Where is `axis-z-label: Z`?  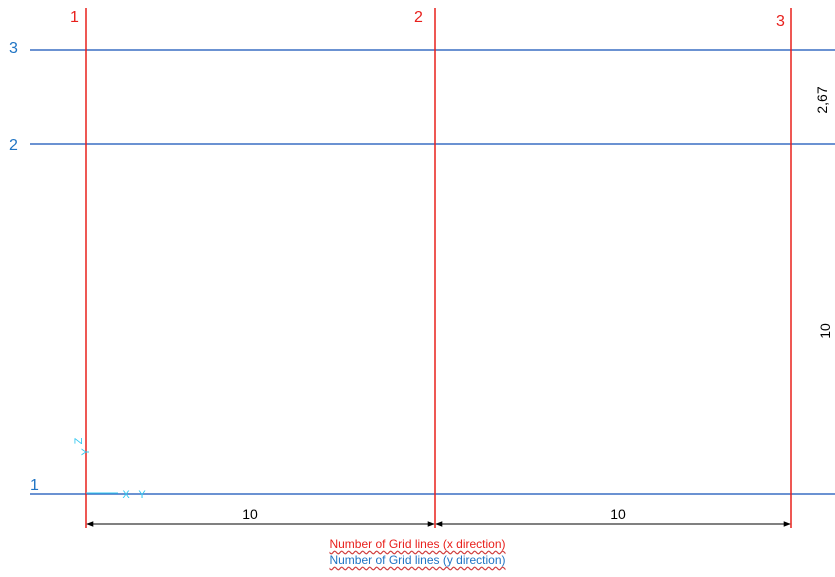 axis-z-label: Z is located at coordinates (79, 440).